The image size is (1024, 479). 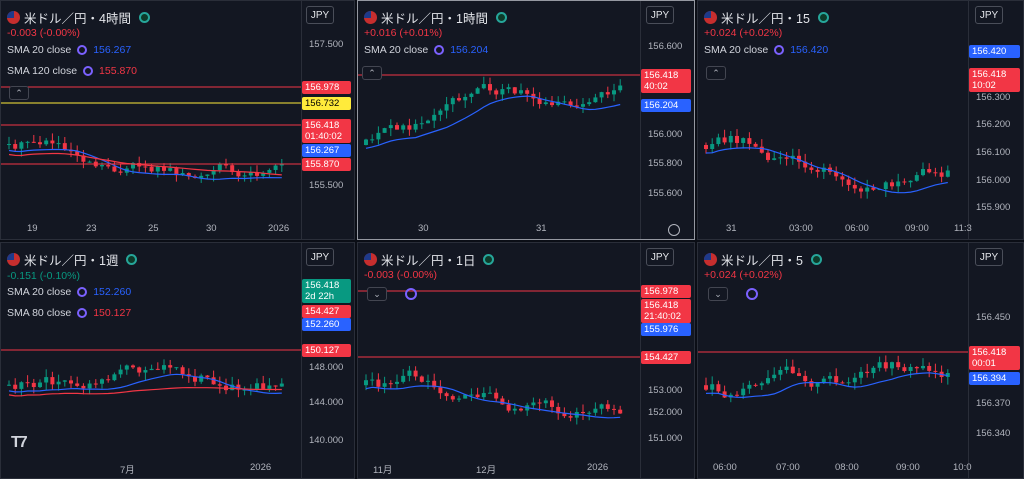 I want to click on symbol-header: 米ドル／円・5, so click(x=763, y=259).